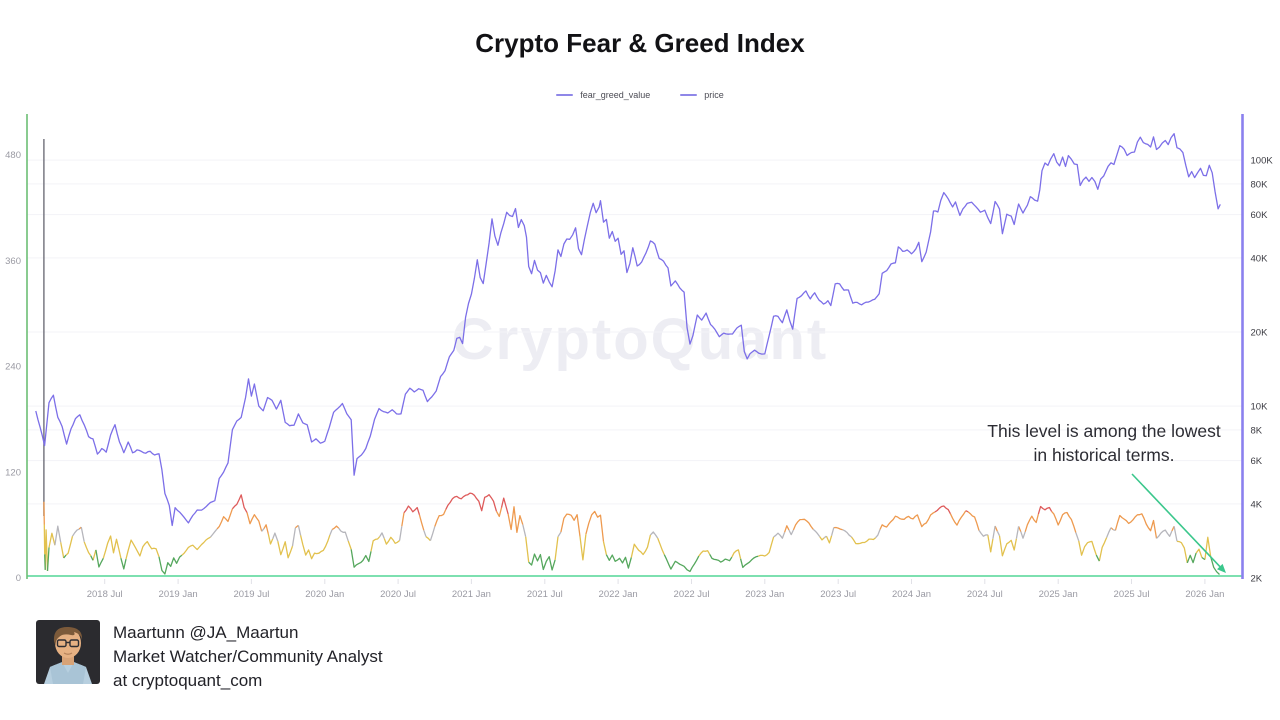 The image size is (1280, 720). Describe the element at coordinates (565, 95) in the screenshot. I see `legend-swatch-fear-greed-icon` at that location.